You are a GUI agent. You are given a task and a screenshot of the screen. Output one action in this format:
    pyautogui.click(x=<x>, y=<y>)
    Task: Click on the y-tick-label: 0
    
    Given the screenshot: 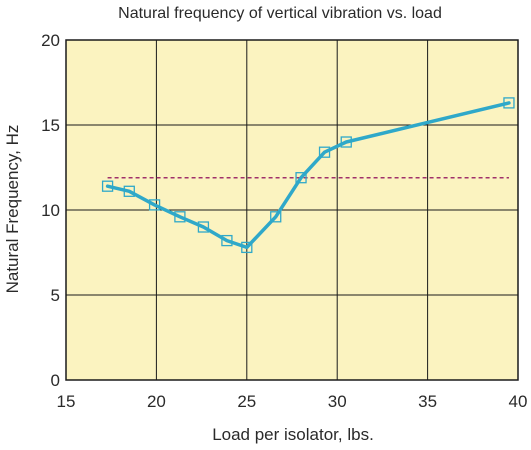 What is the action you would take?
    pyautogui.click(x=55, y=380)
    